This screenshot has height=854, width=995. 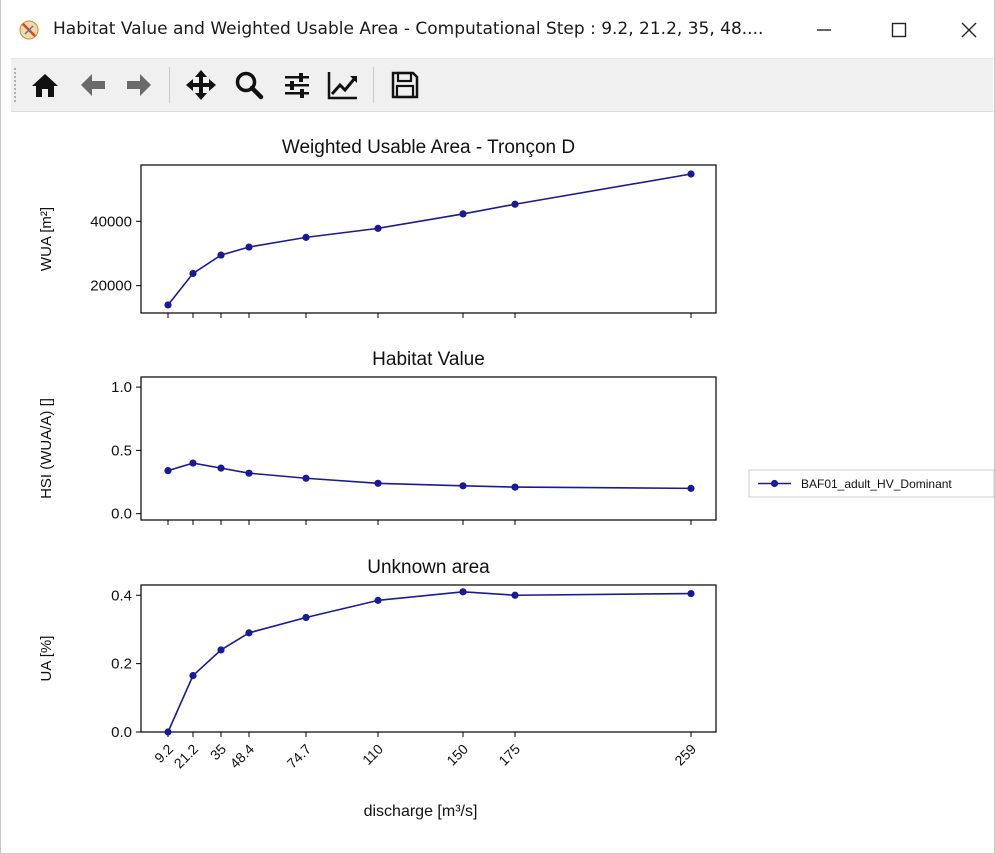 I want to click on legend-marker, so click(x=774, y=483).